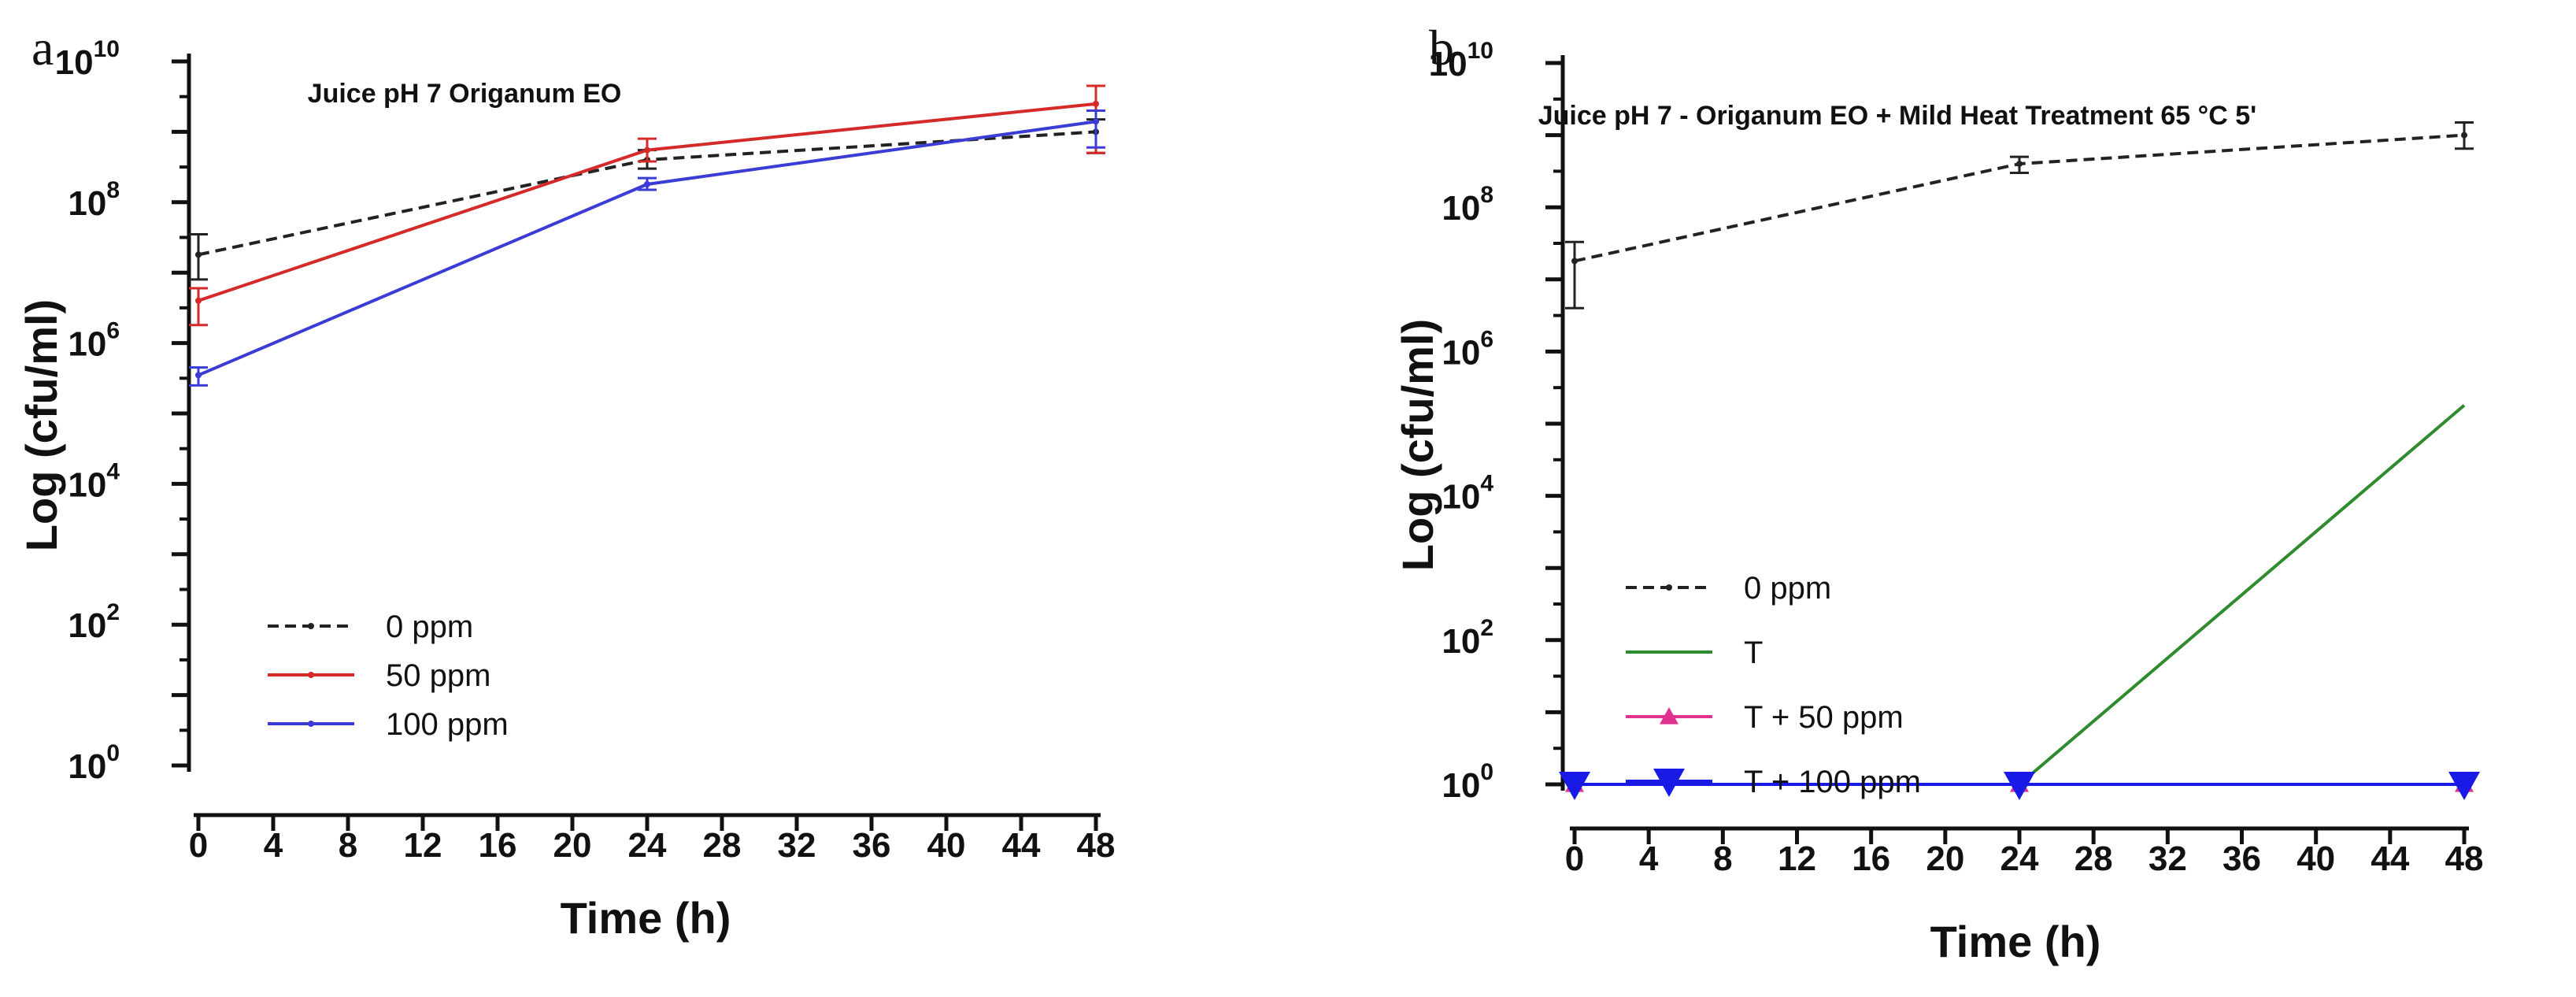  Describe the element at coordinates (94, 622) in the screenshot. I see `y-tick-label: 10²` at that location.